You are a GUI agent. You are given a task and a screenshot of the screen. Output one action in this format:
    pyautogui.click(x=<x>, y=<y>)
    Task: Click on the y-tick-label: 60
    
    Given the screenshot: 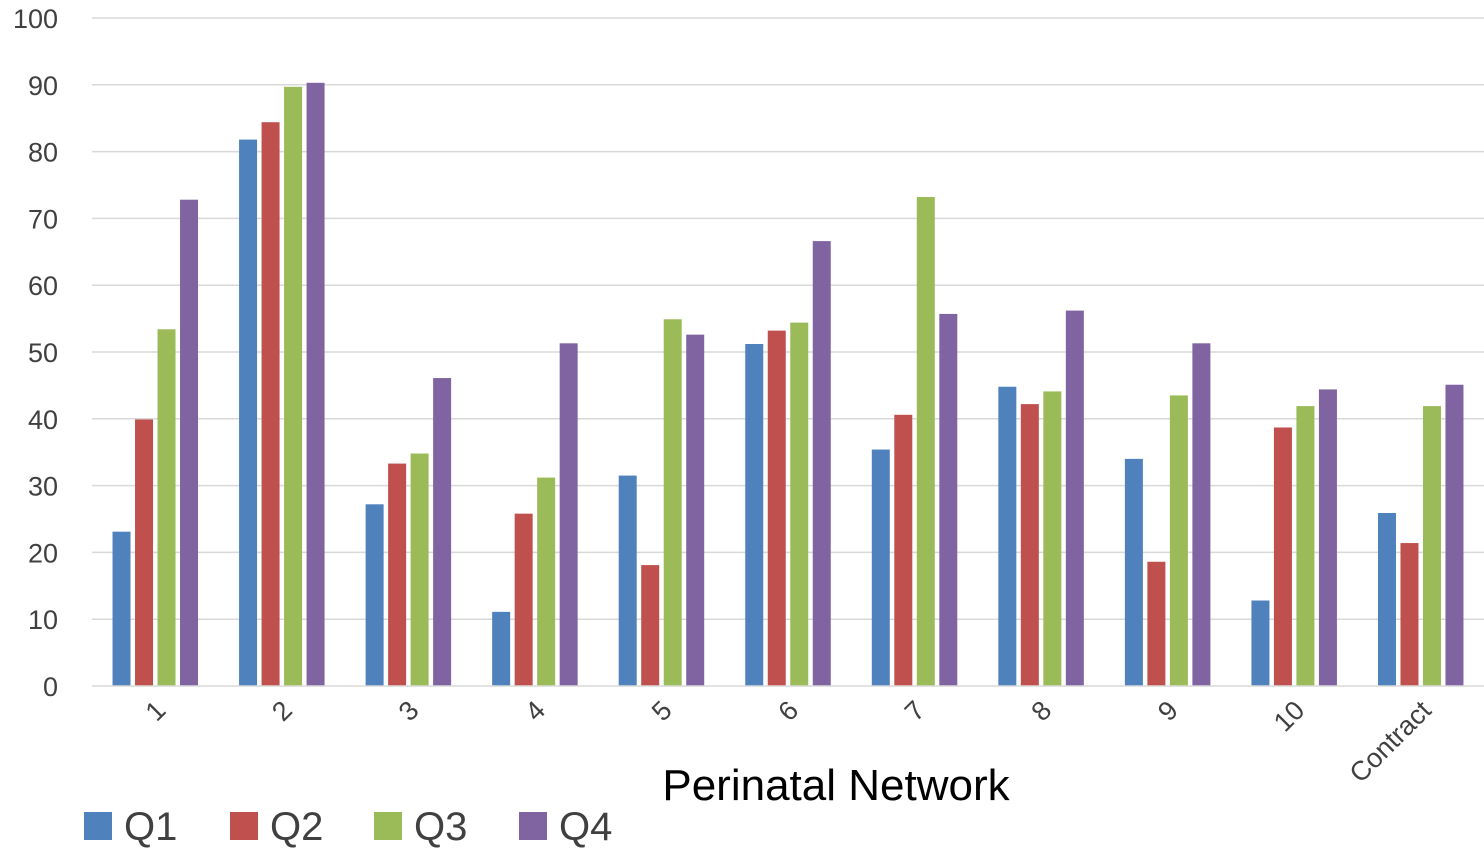 What is the action you would take?
    pyautogui.click(x=43, y=286)
    